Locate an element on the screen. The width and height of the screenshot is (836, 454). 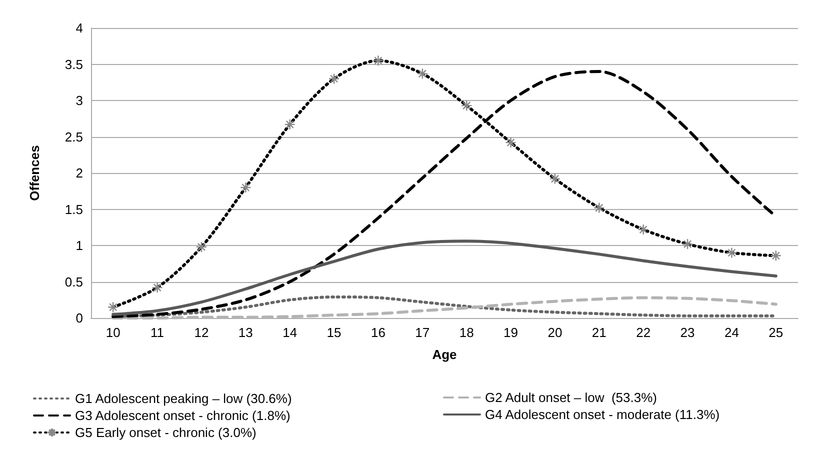
x-tick-label: 15 is located at coordinates (334, 332).